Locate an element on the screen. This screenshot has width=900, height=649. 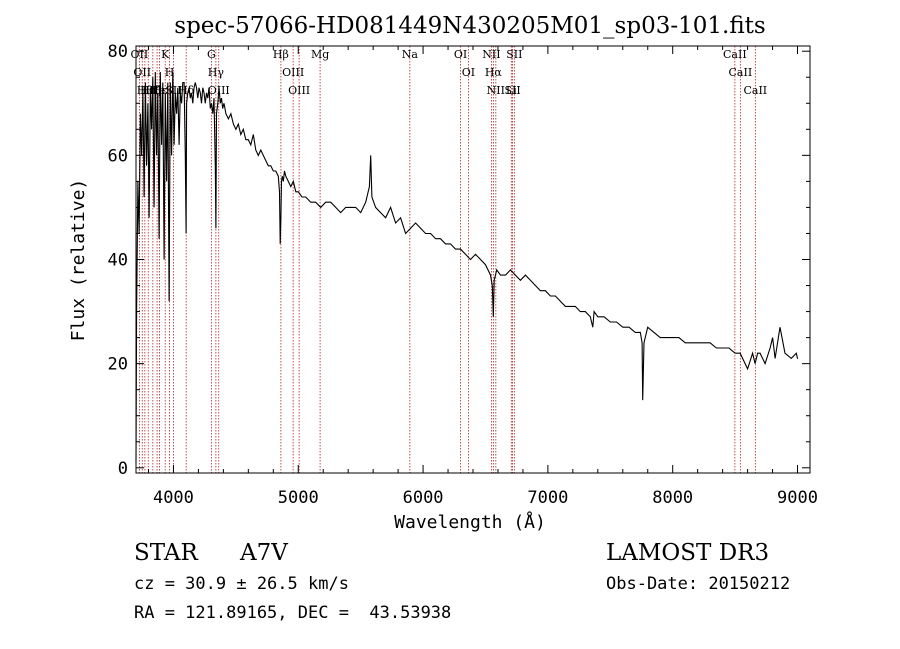
x-tick-label-1: 5000 is located at coordinates (298, 498).